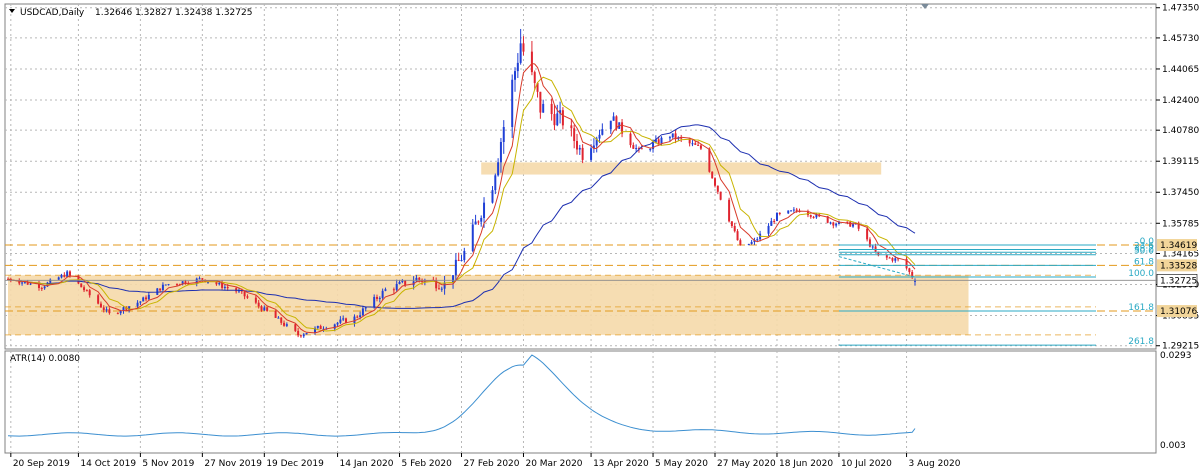 Image resolution: width=1204 pixels, height=473 pixels. I want to click on time-tick-label: 27 Feb 2020, so click(492, 464).